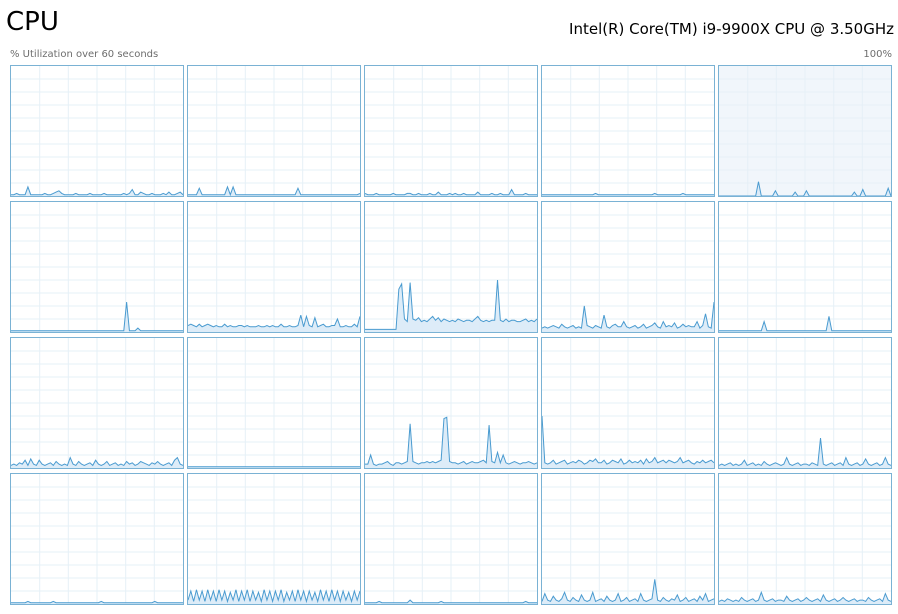  What do you see at coordinates (877, 54) in the screenshot?
I see `utilization-max-label: 100%` at bounding box center [877, 54].